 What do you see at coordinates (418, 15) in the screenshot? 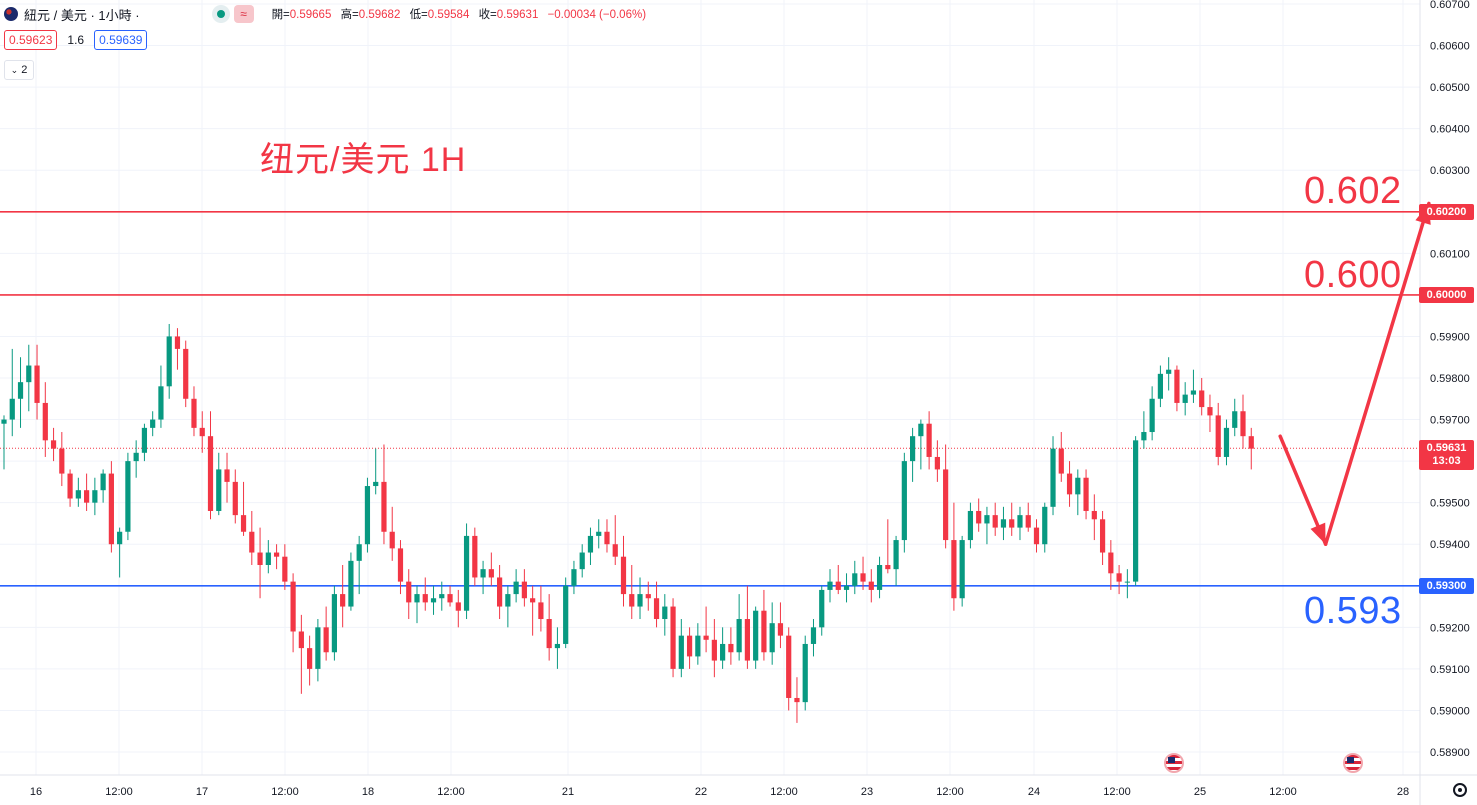
I see `low-label: 低=` at bounding box center [418, 15].